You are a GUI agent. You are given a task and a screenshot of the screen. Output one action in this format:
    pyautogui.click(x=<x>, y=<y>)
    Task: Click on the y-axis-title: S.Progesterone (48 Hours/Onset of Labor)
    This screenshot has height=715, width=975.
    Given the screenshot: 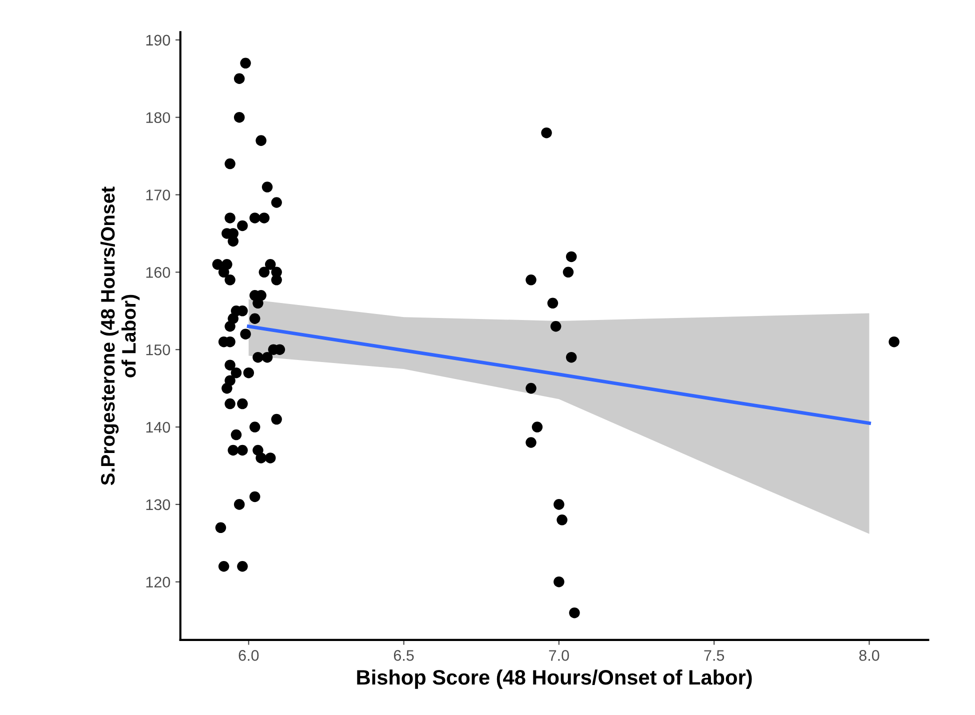 What is the action you would take?
    pyautogui.click(x=120, y=336)
    